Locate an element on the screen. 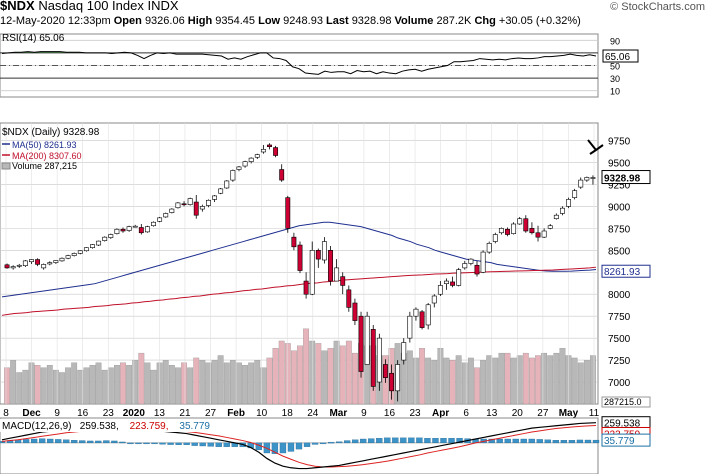  rsi-tick-label: 30 is located at coordinates (615, 79).